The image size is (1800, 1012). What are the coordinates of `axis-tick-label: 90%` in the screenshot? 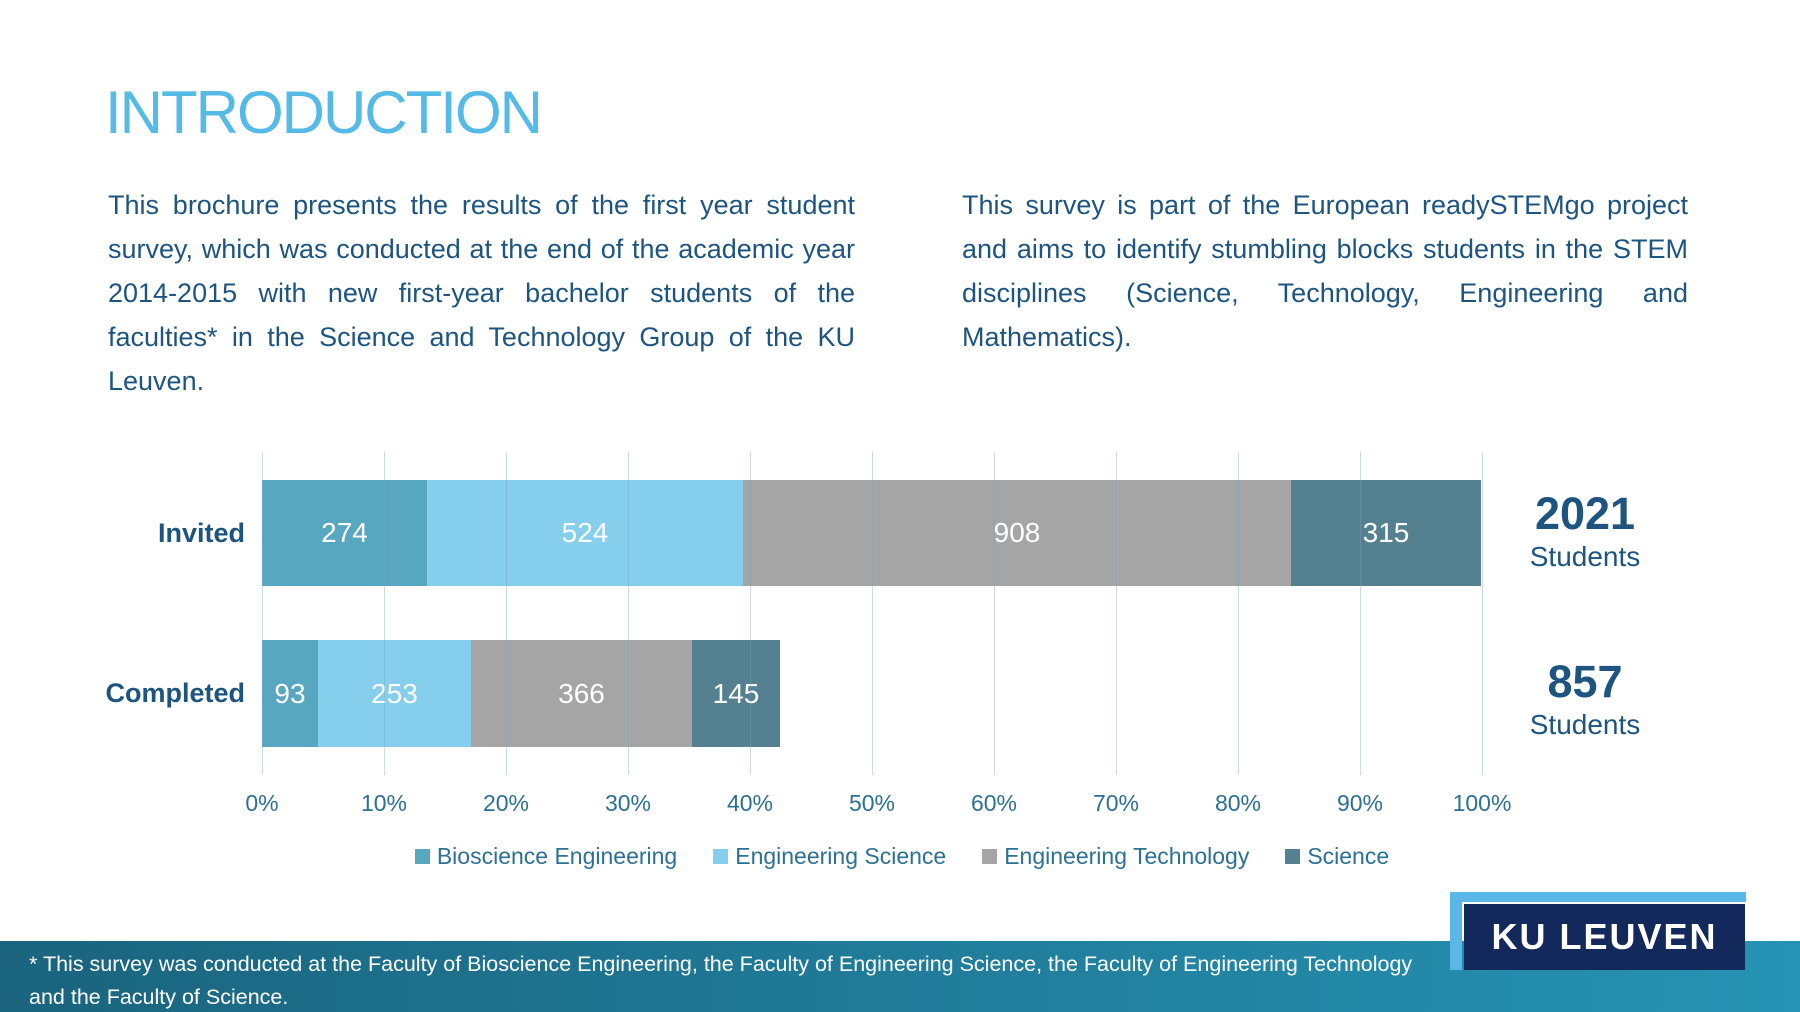 It's located at (1360, 803).